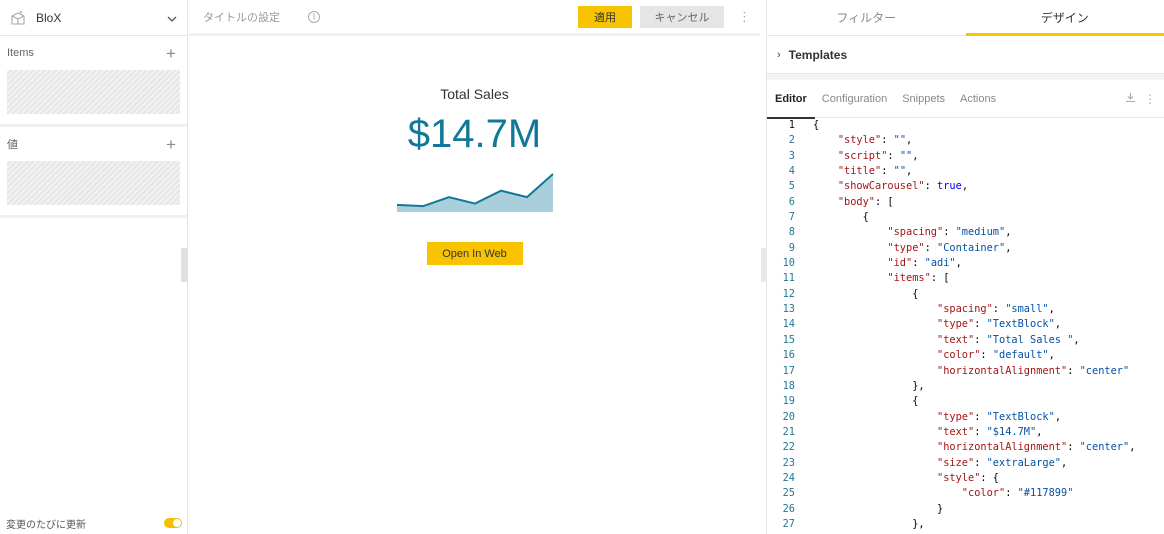 Image resolution: width=1164 pixels, height=534 pixels. Describe the element at coordinates (924, 98) in the screenshot. I see `tab-snippets: Snippets` at that location.